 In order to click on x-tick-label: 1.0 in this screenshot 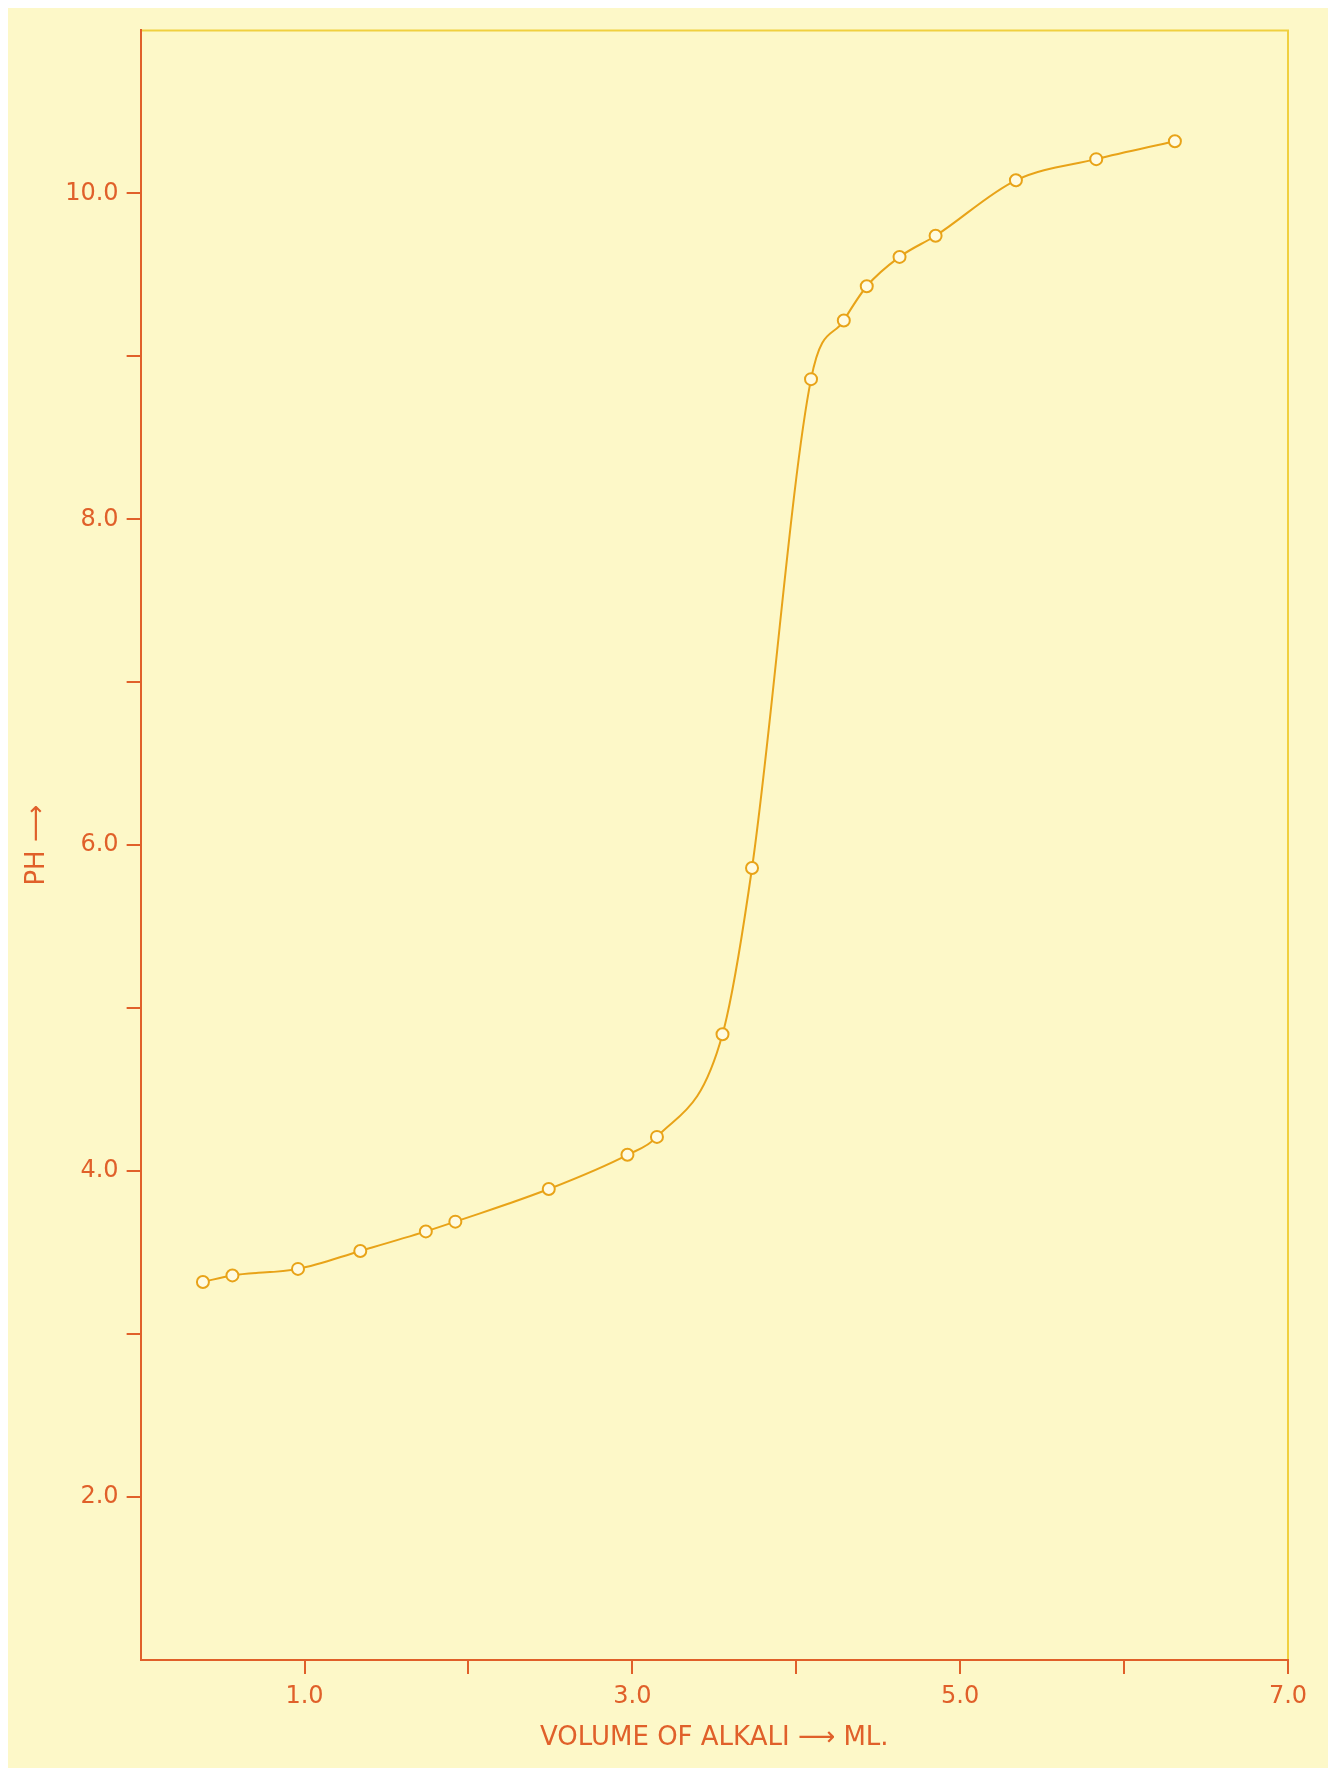, I will do `click(304, 1694)`.